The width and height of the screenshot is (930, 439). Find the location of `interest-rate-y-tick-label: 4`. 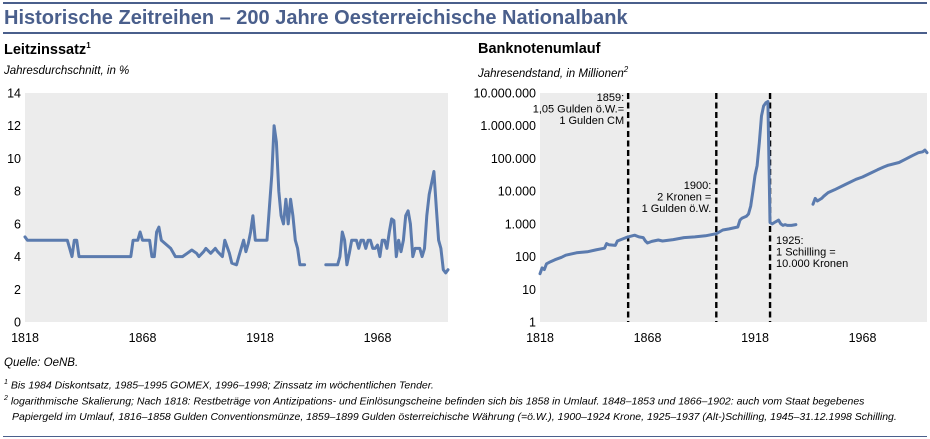

interest-rate-y-tick-label: 4 is located at coordinates (17, 257).